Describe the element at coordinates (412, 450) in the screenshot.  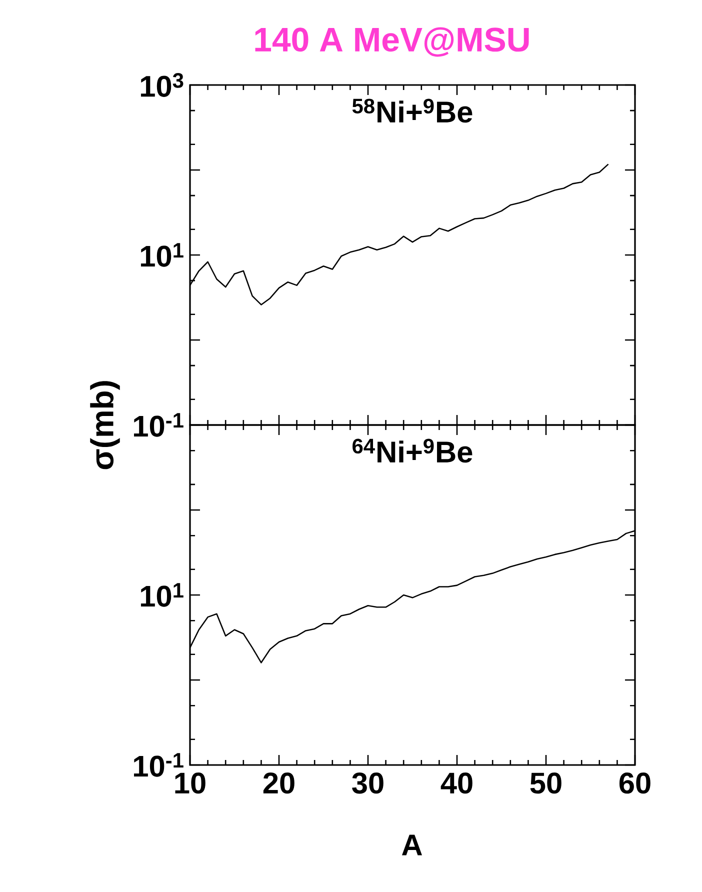
I see `annotation: $^{64}$Ni+$^{9}$Be` at that location.